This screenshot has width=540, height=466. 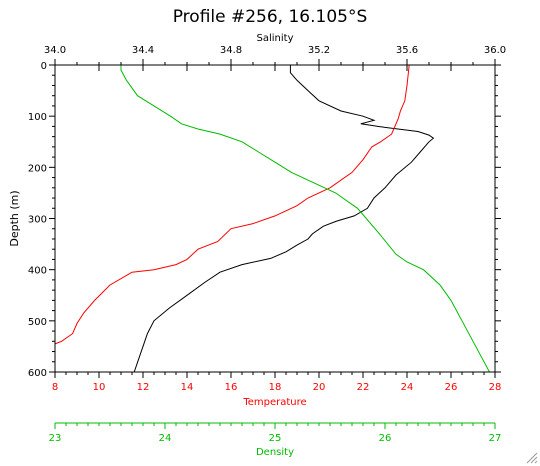 I want to click on salinity-tick-label: 35.2, so click(x=319, y=50).